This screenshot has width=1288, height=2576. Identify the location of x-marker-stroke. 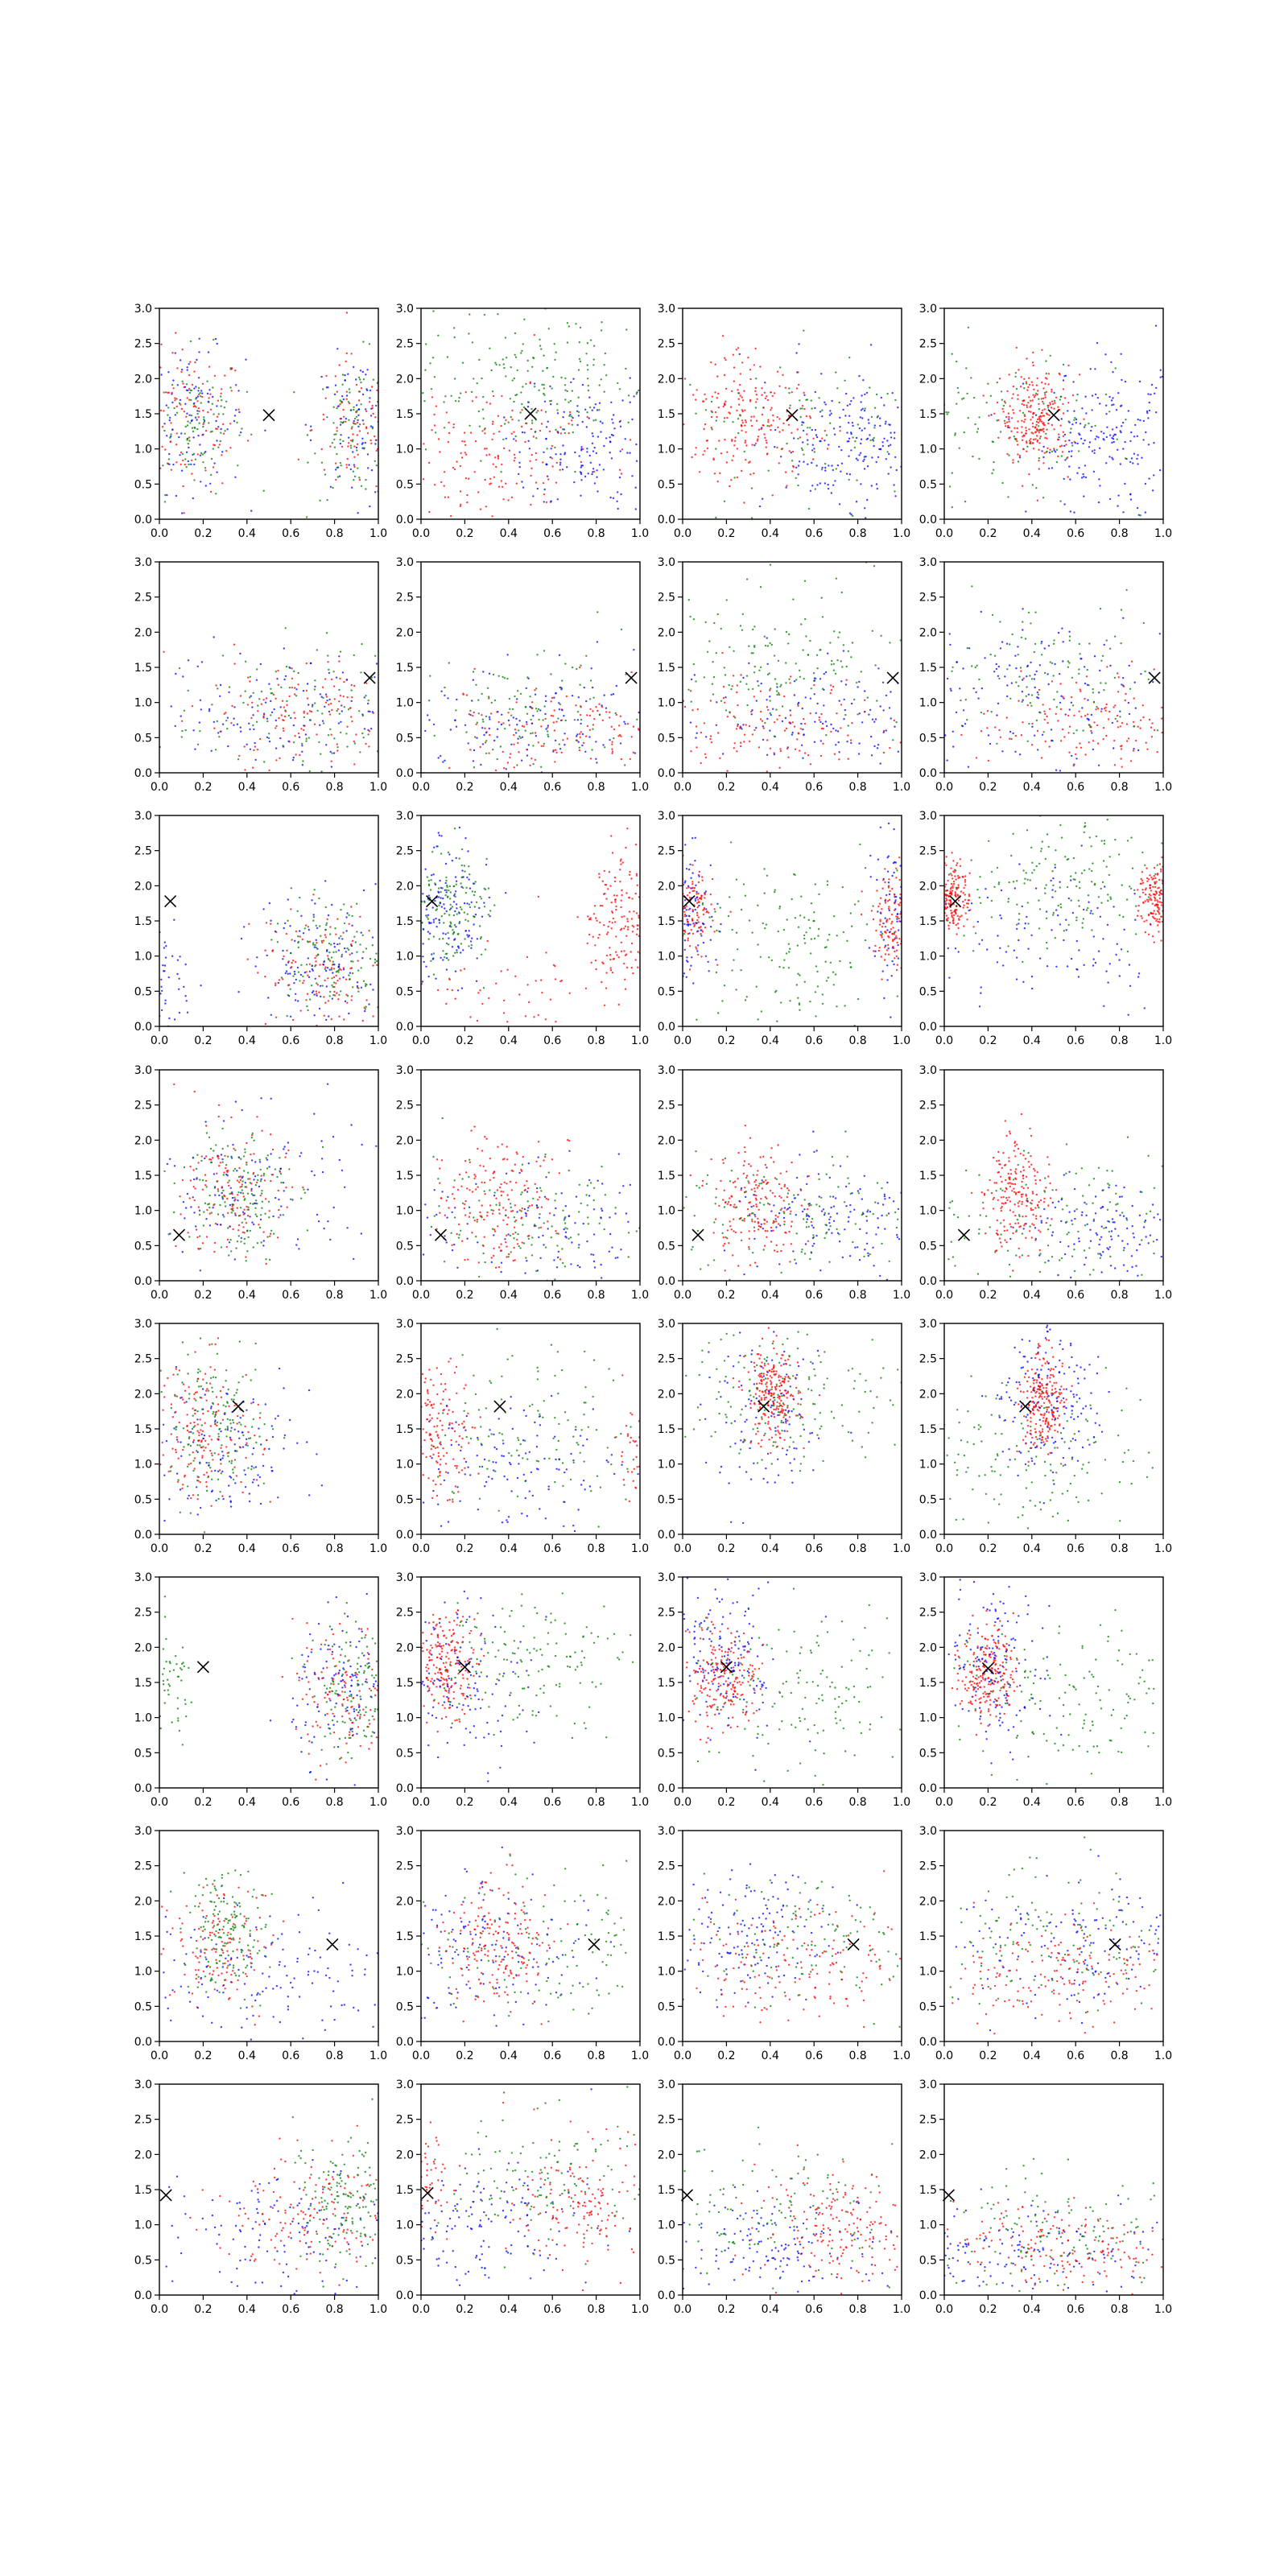
(1053, 415).